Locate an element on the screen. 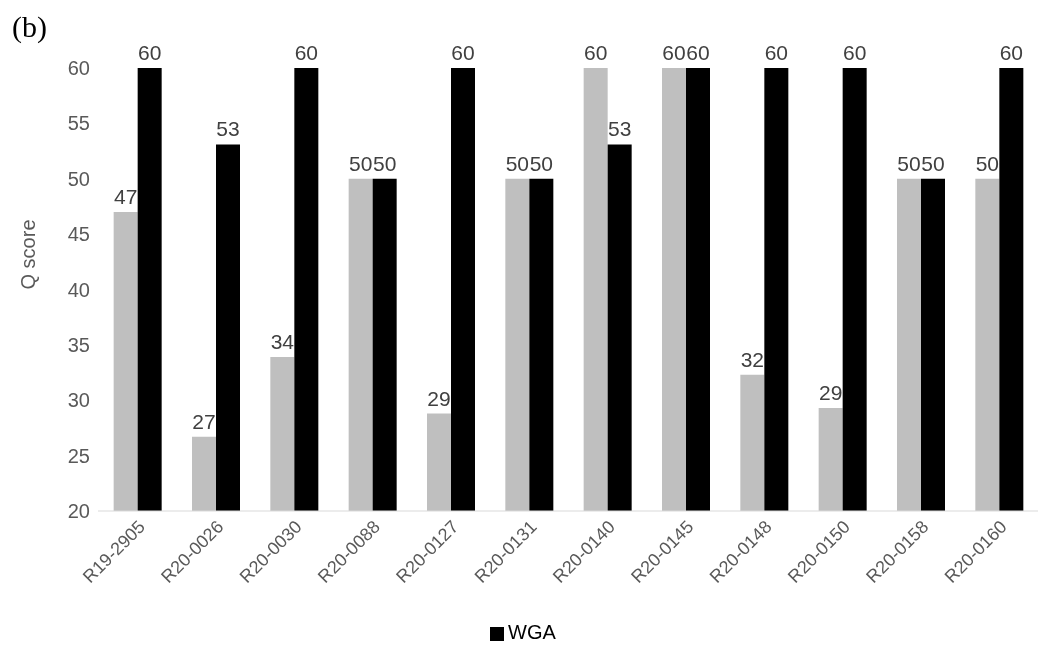 This screenshot has width=1056, height=662. y-tick-label: 25 is located at coordinates (78, 455).